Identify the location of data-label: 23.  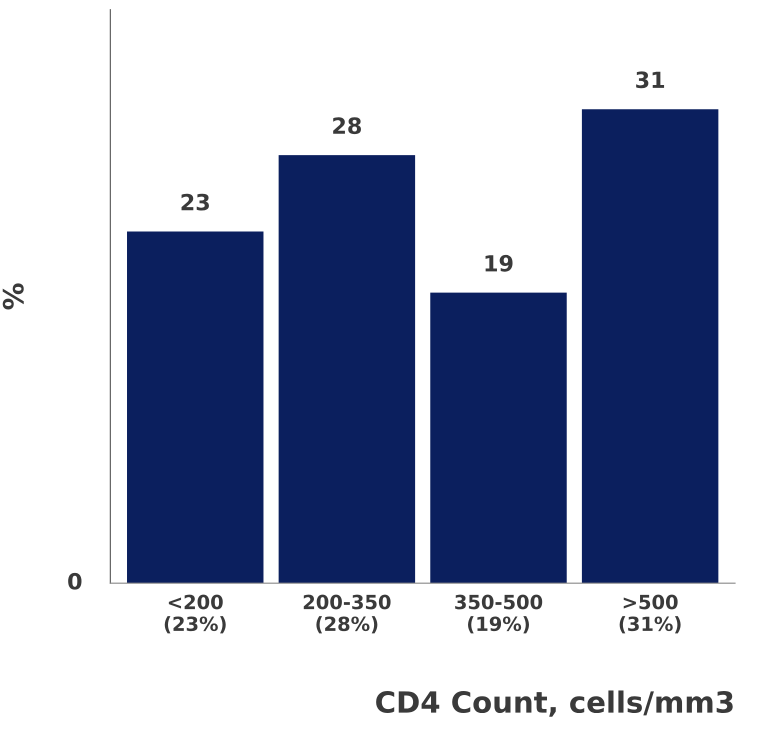
(195, 202).